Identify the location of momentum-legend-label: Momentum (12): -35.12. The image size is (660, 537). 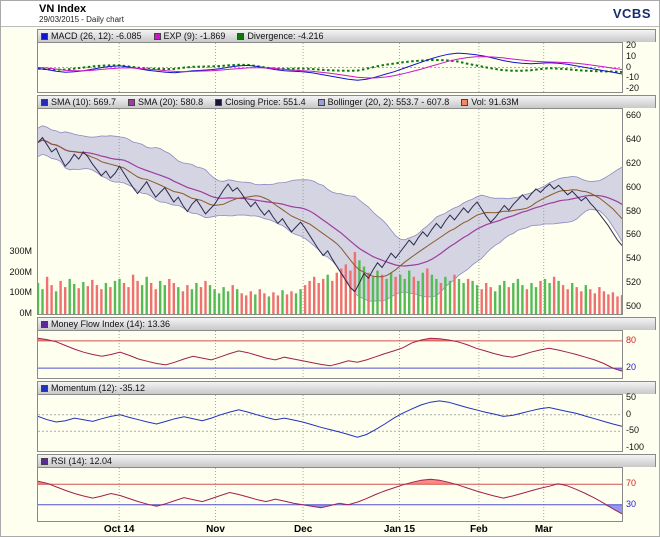
(98, 388).